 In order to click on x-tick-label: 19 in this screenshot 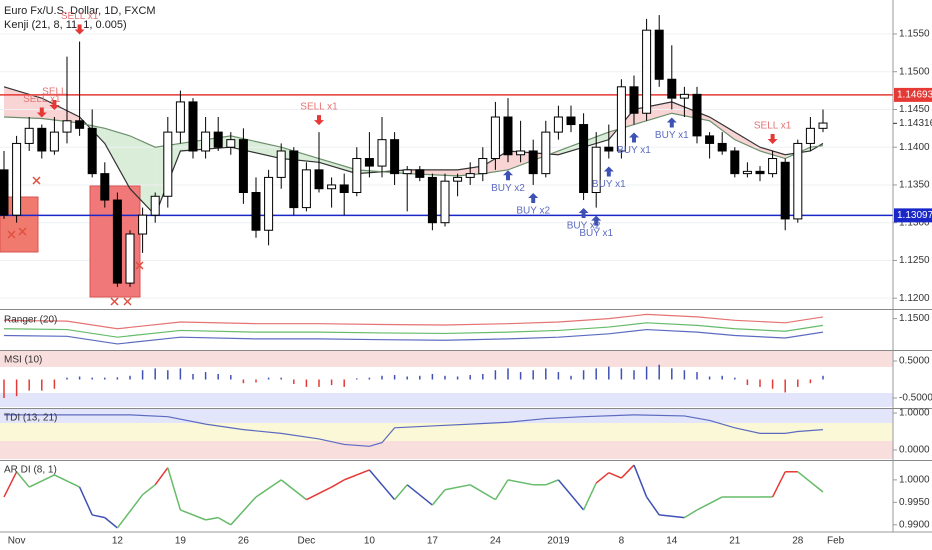, I will do `click(181, 541)`.